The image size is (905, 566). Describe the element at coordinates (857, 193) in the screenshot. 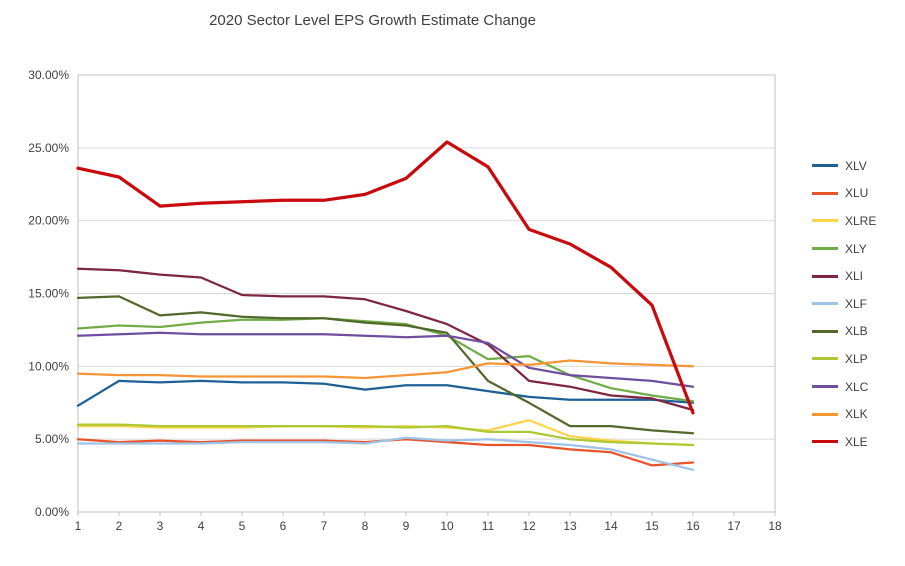

I see `legend-label: XLU` at that location.